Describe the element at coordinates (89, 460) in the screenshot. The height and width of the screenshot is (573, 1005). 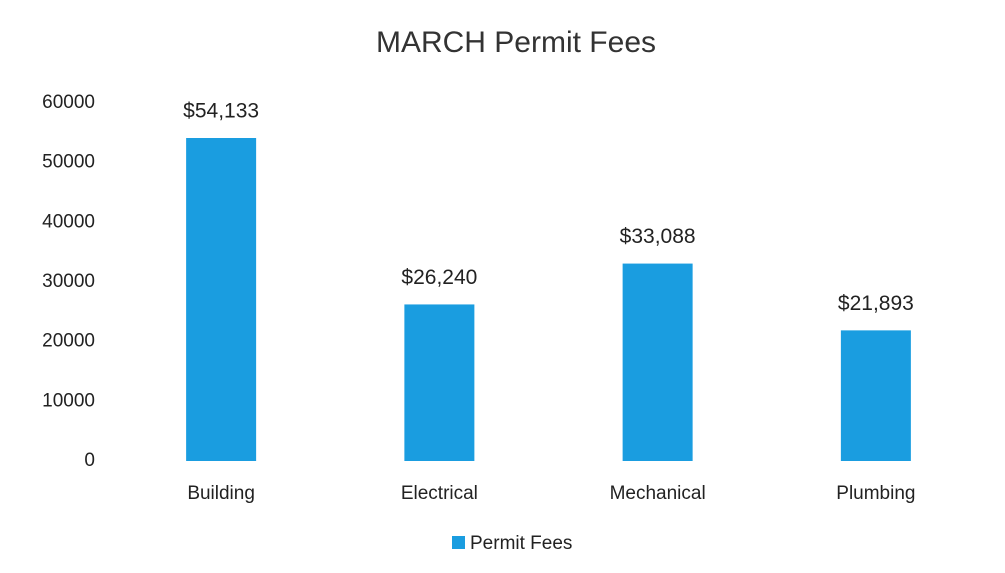
I see `y-tick-label: 0` at that location.